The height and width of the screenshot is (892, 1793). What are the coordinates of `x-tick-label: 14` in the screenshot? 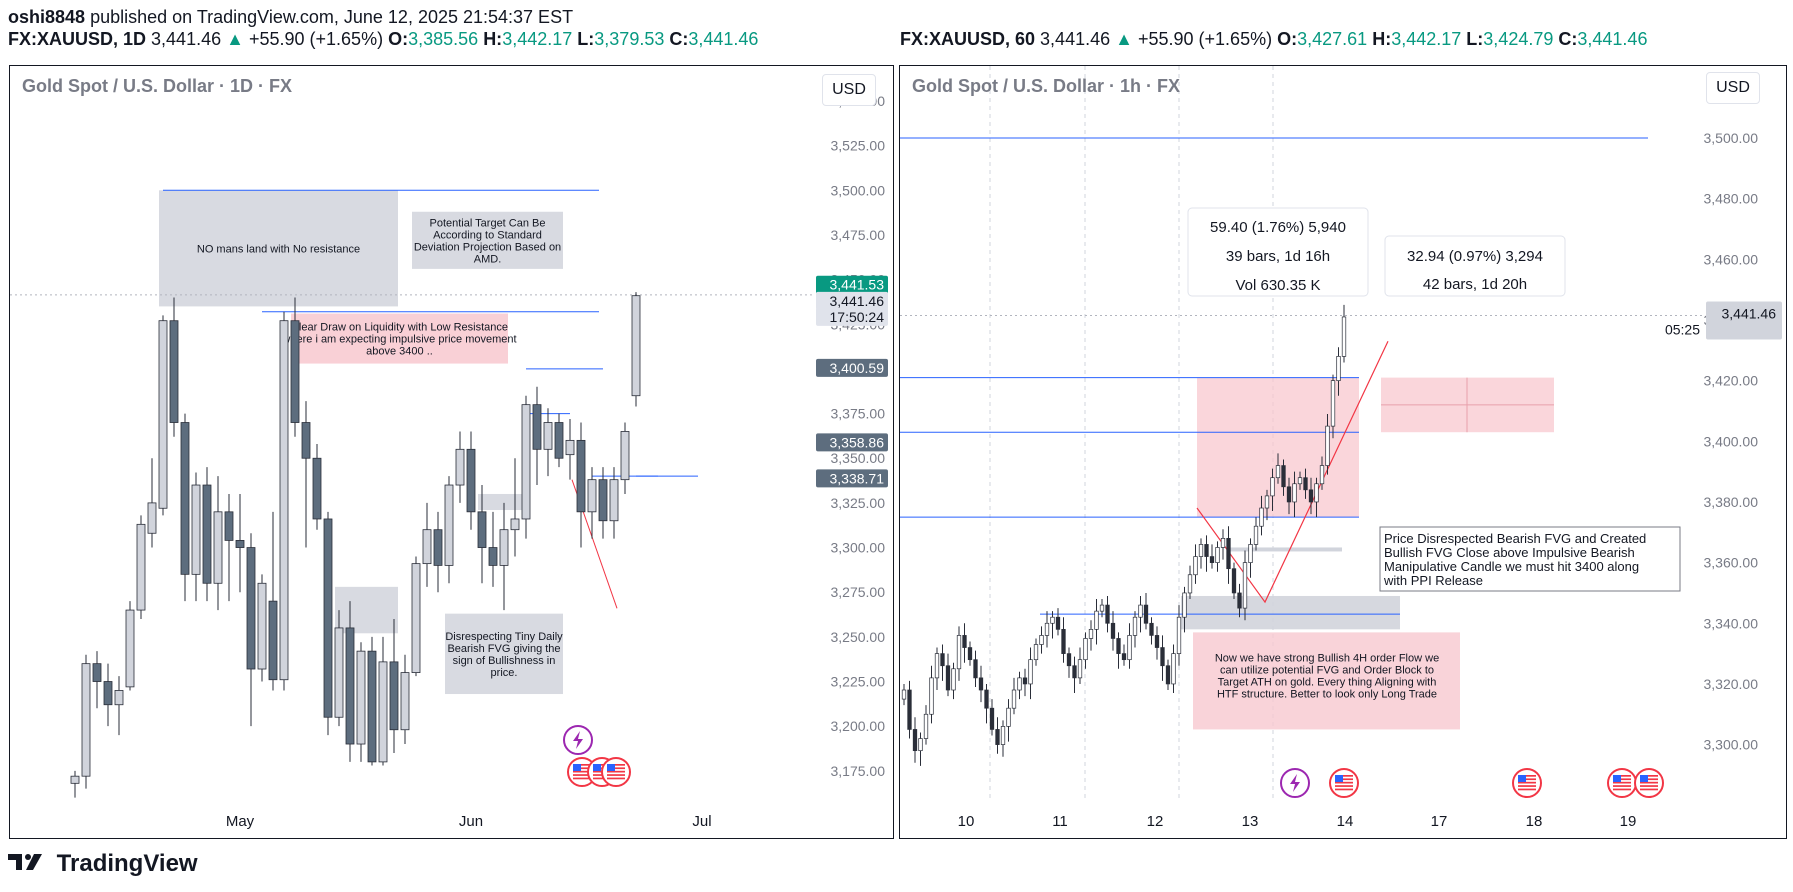 It's located at (1345, 821).